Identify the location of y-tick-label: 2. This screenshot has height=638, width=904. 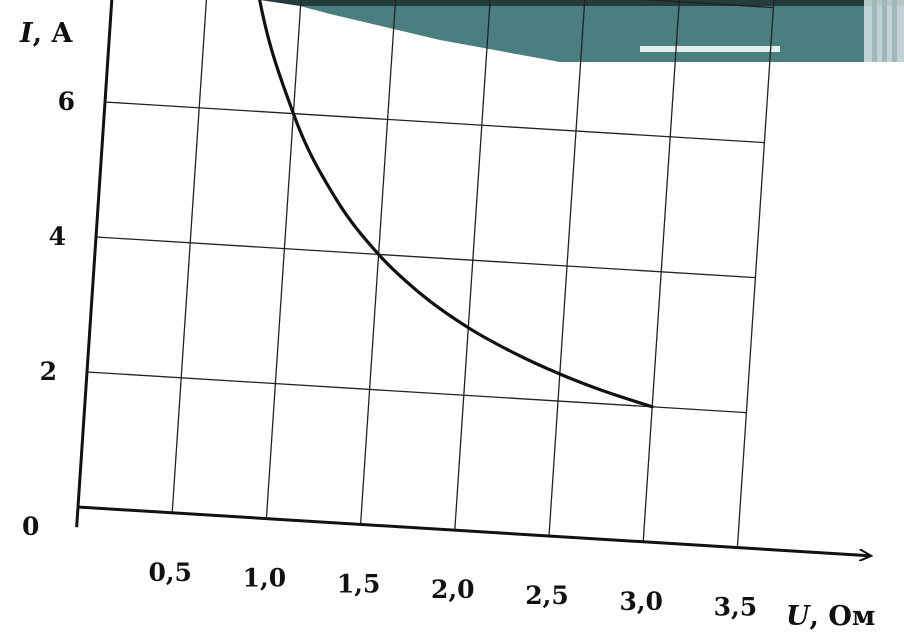
(48, 371).